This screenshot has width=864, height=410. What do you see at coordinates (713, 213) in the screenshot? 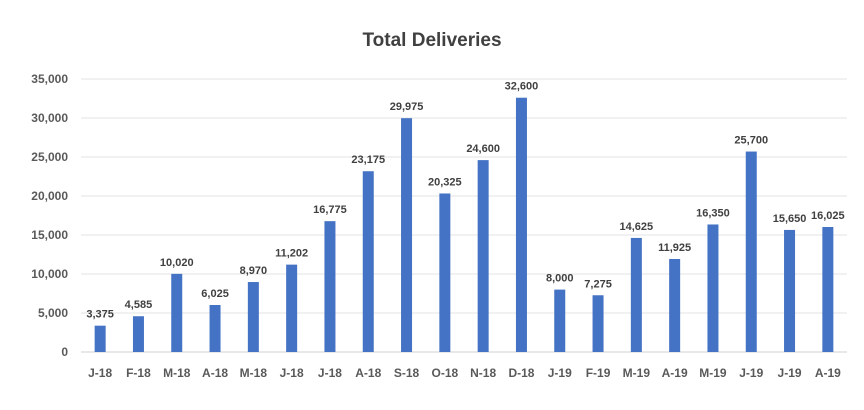
I see `data-label: 16,350` at bounding box center [713, 213].